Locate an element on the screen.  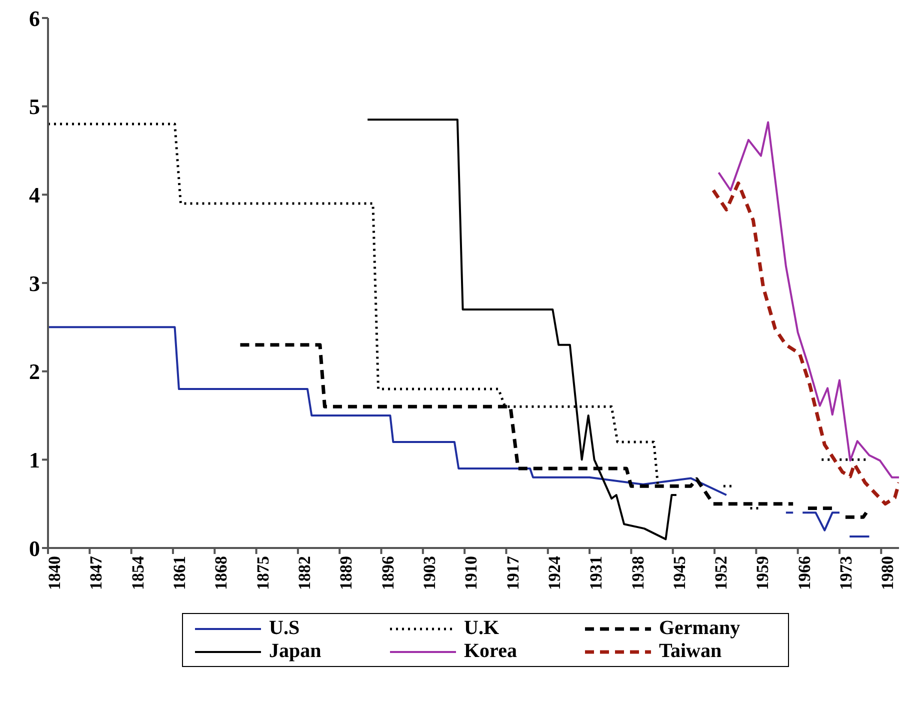
y-tick-label: 4 is located at coordinates (34, 195).